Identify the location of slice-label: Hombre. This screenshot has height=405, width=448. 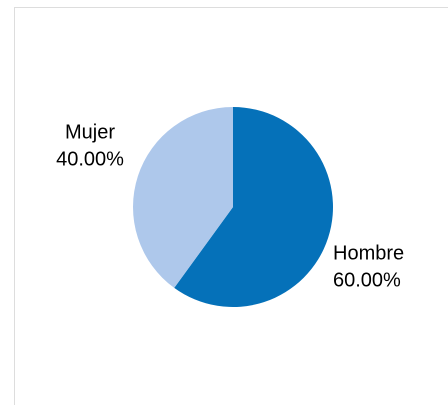
(368, 253).